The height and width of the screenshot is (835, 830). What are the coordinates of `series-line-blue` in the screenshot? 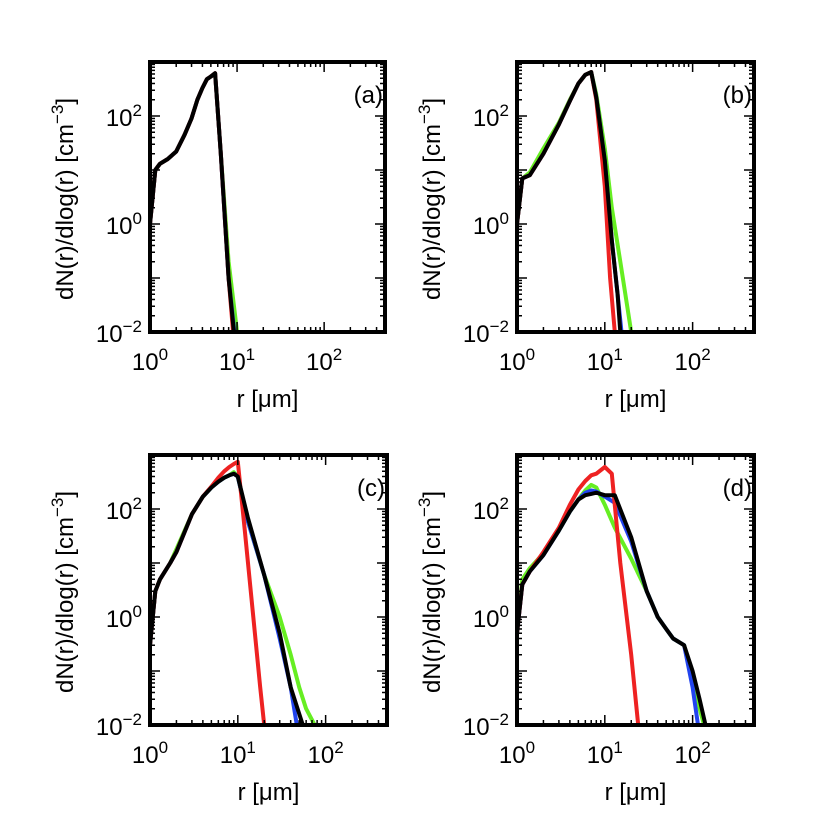 It's located at (608, 606).